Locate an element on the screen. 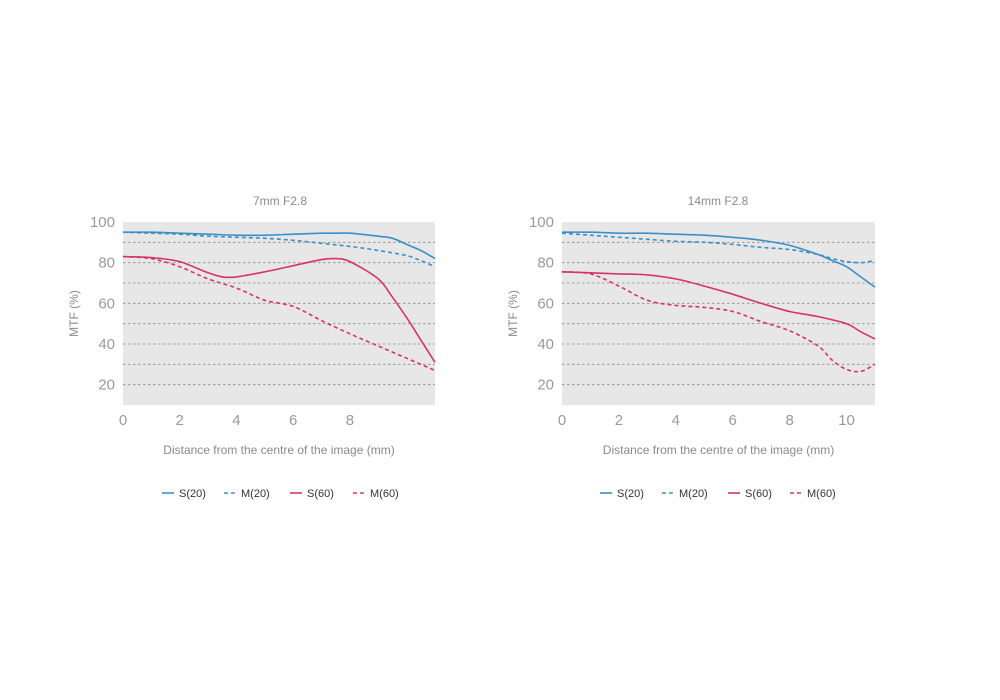 This screenshot has width=1000, height=700. chart-title: 7mm F2.8 is located at coordinates (280, 201).